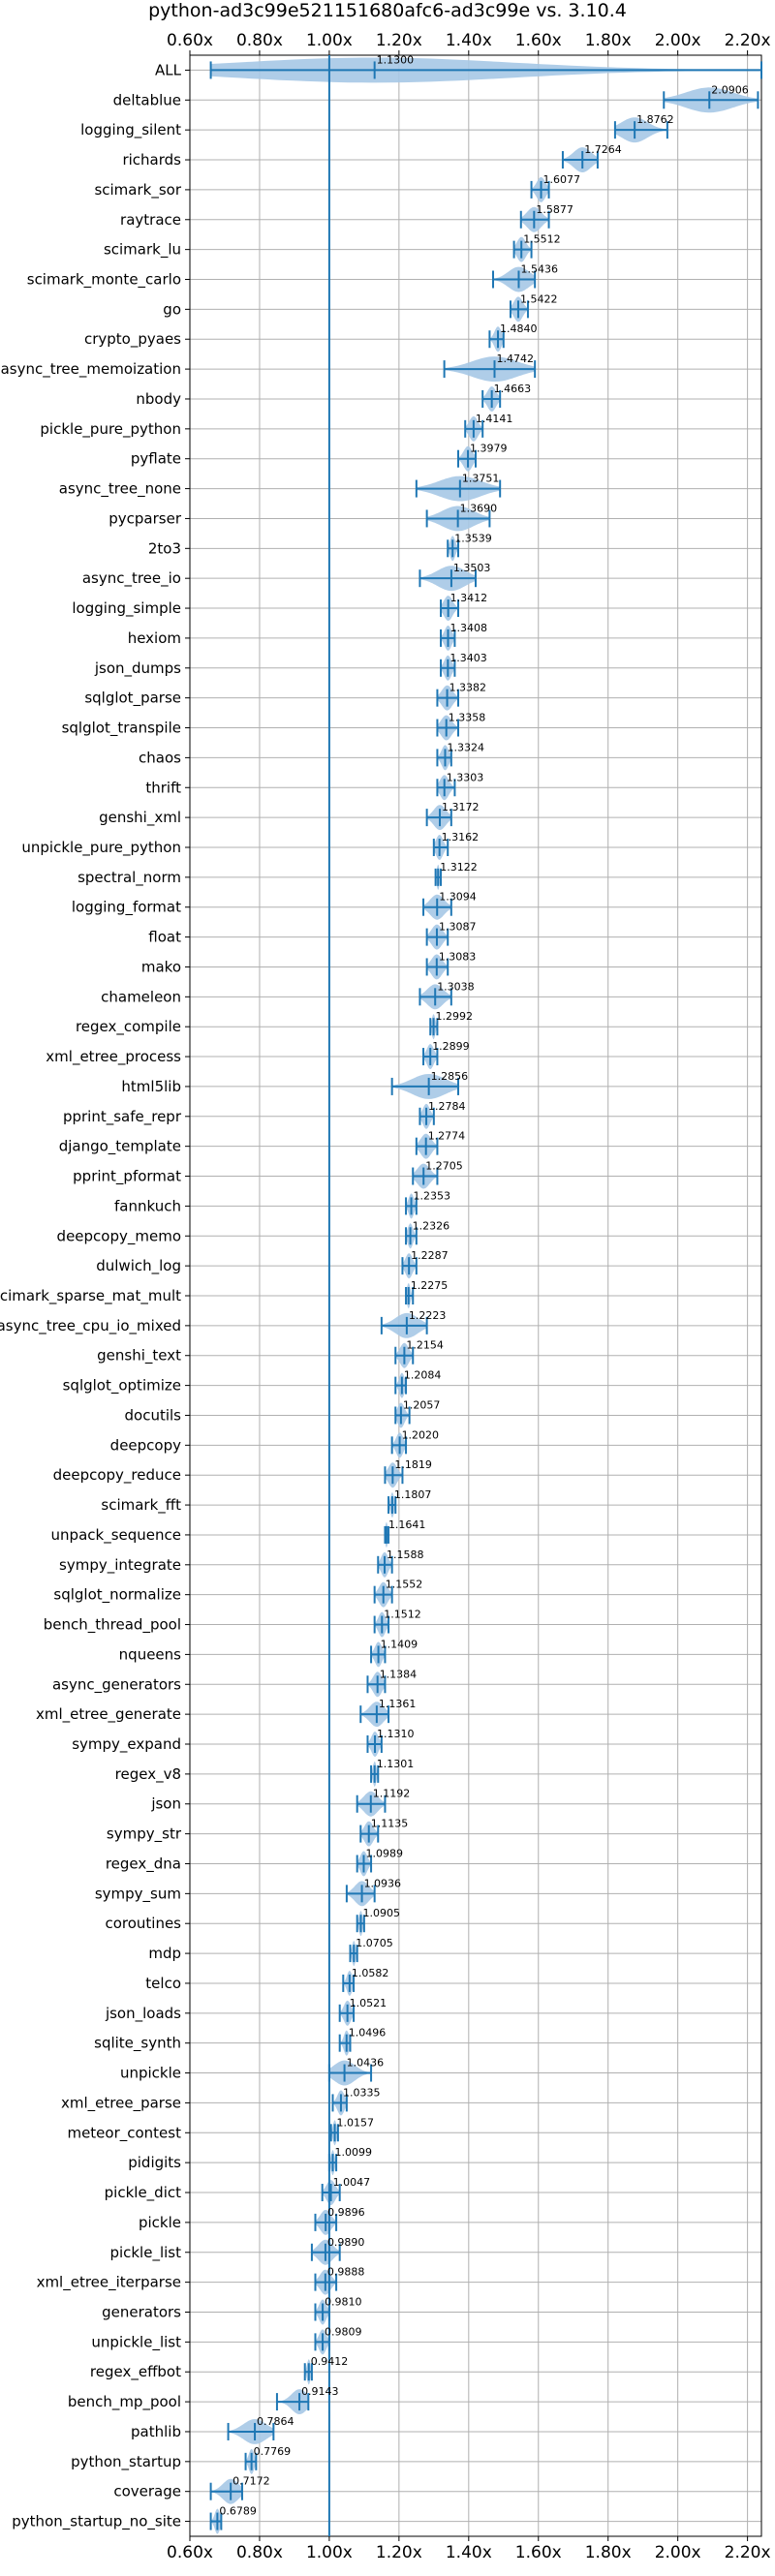 Image resolution: width=775 pixels, height=2576 pixels. Describe the element at coordinates (399, 2552) in the screenshot. I see `x-tick-label-bottom: 1.20x` at that location.